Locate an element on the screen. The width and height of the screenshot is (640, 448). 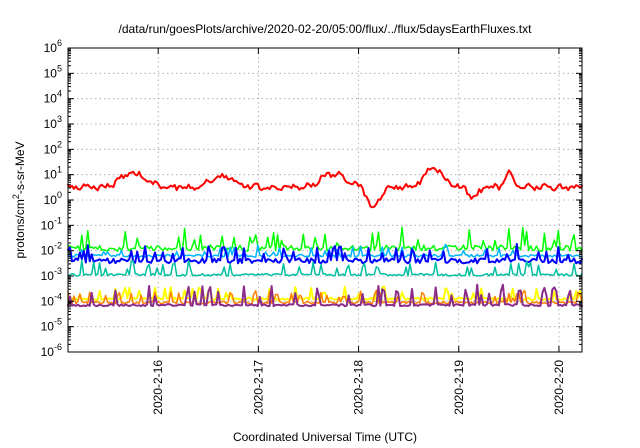
y-tick-label: 10⁻⁴ is located at coordinates (51, 299).